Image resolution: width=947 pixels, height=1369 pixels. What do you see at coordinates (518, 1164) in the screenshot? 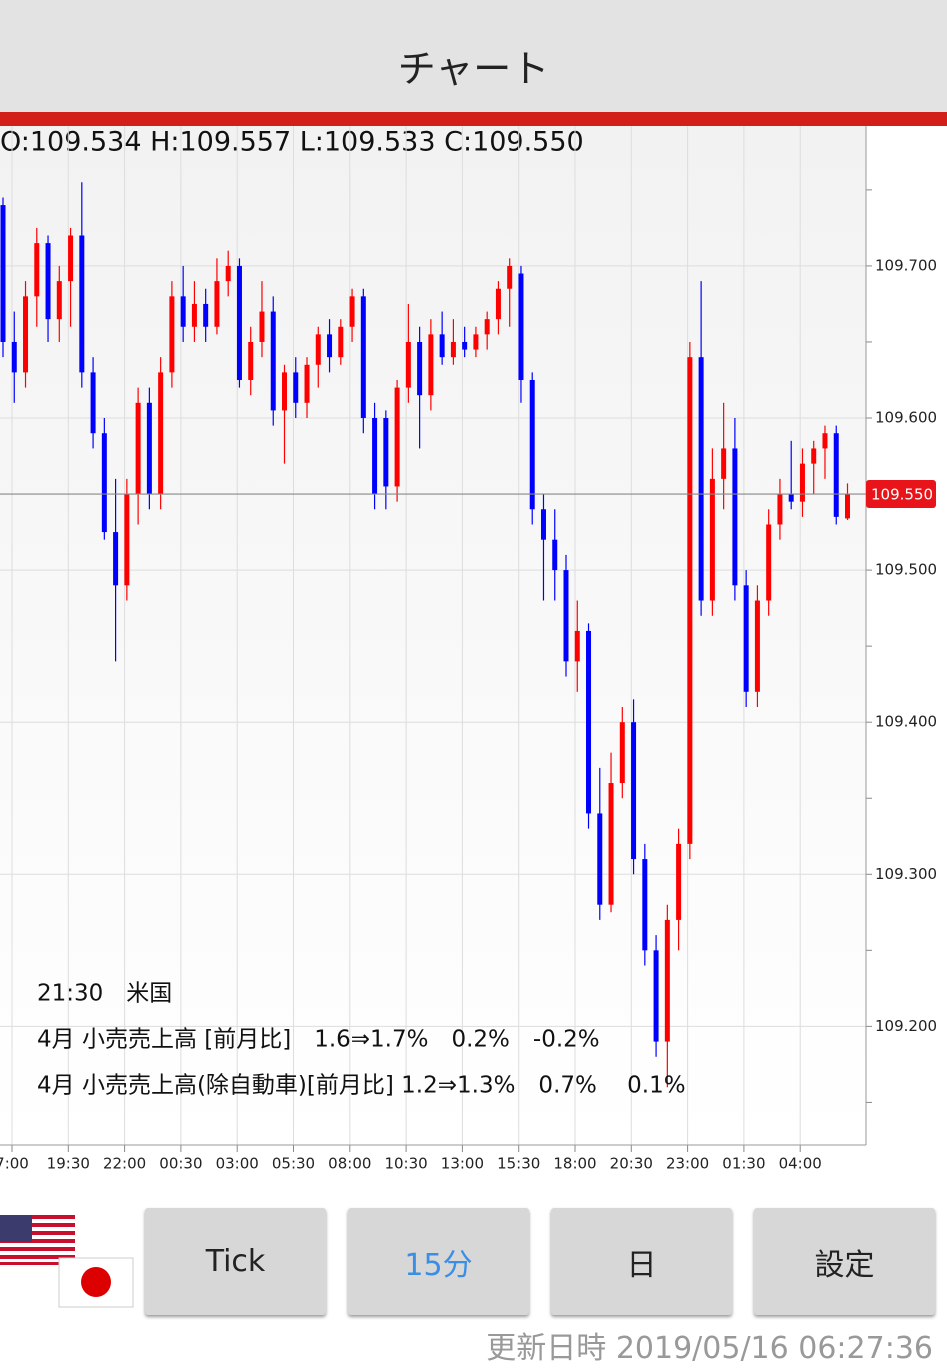
I see `x-tick-label: 15:30` at bounding box center [518, 1164].